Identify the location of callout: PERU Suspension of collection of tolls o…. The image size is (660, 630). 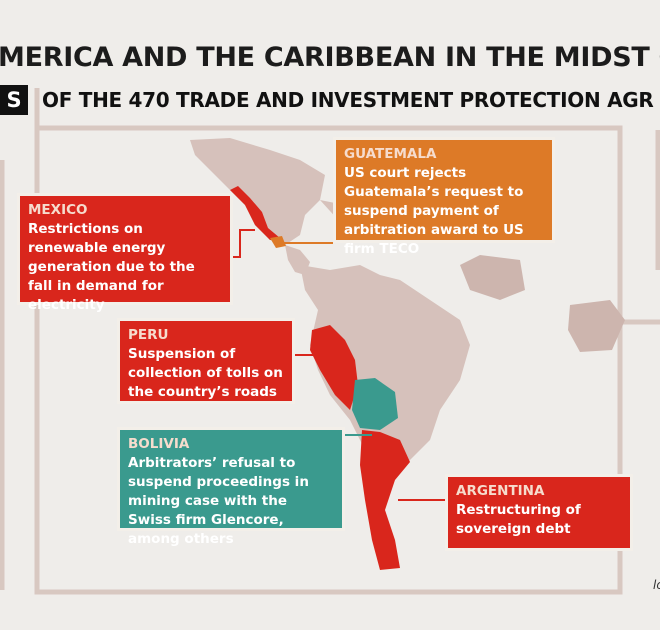
(206, 361).